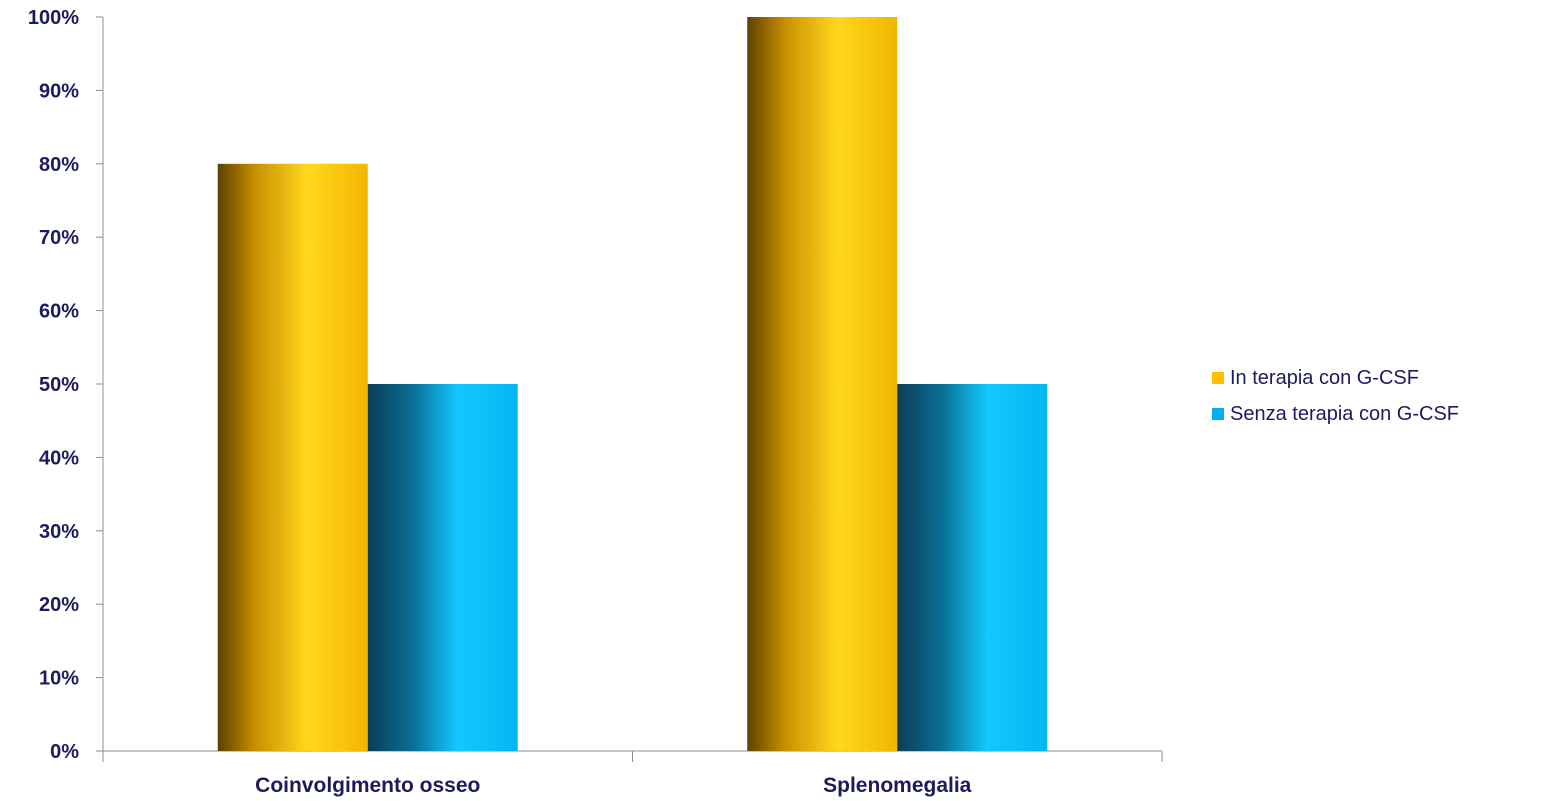 The image size is (1556, 801). I want to click on x-category-label: Splenomegalia, so click(897, 785).